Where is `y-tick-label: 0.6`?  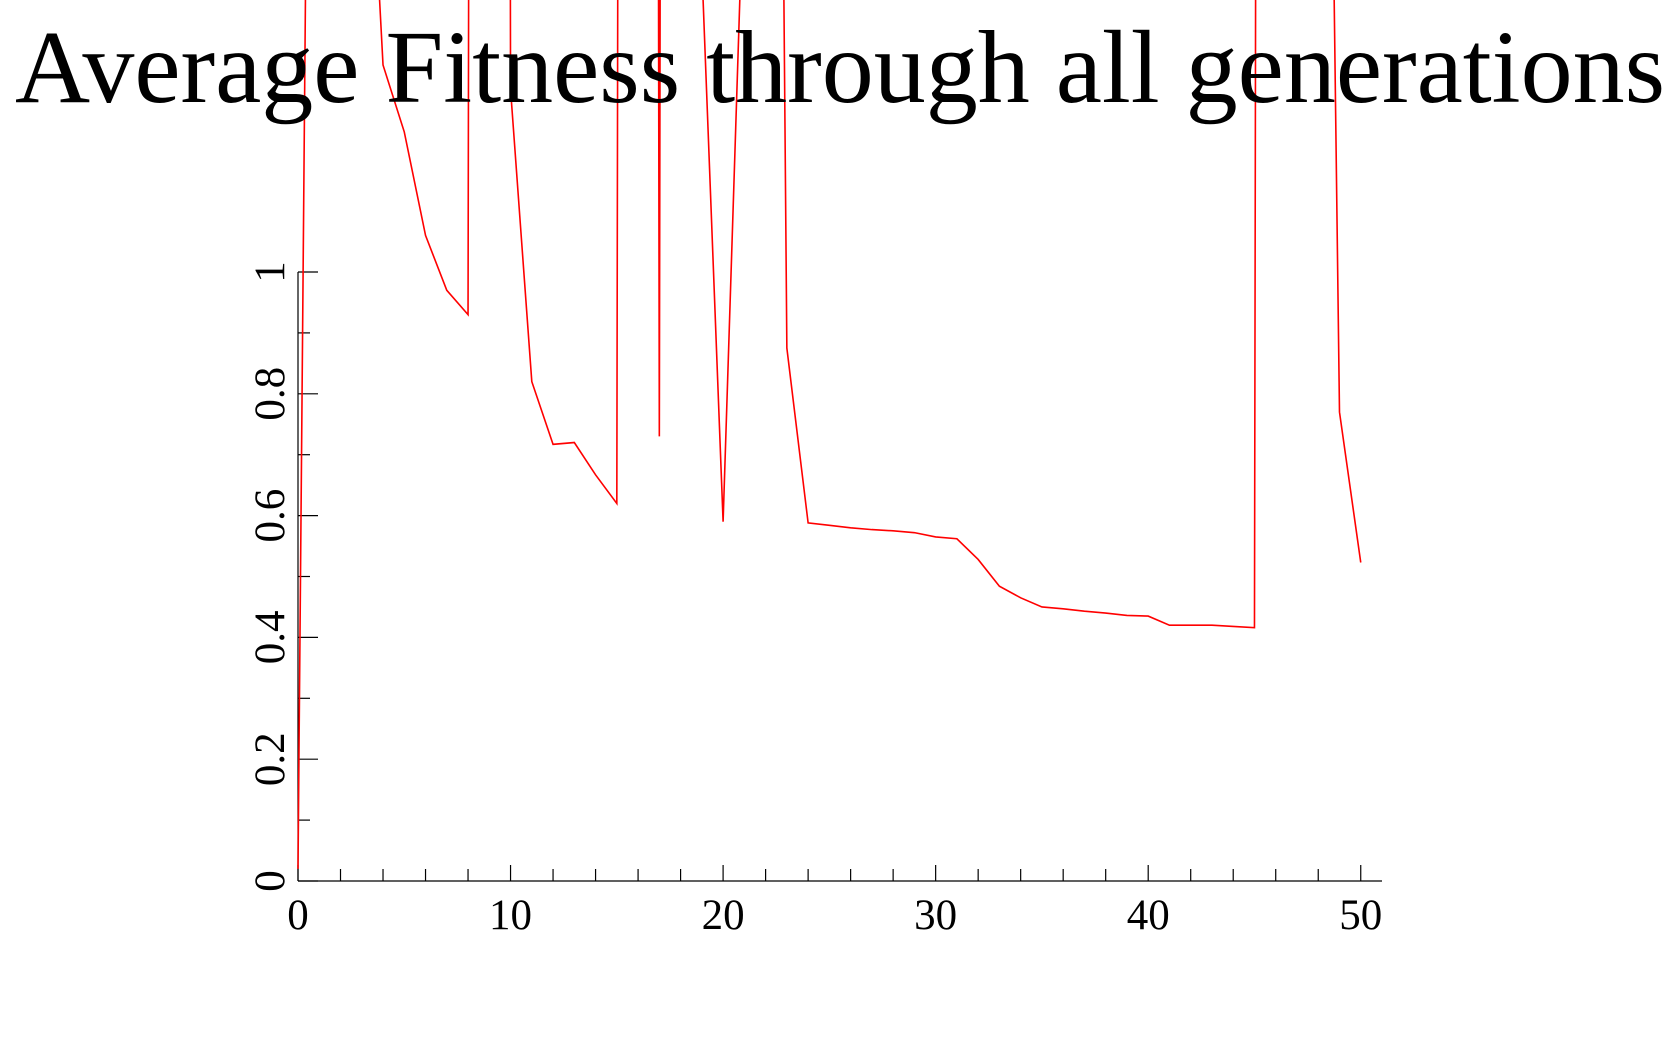
y-tick-label: 0.6 is located at coordinates (270, 516).